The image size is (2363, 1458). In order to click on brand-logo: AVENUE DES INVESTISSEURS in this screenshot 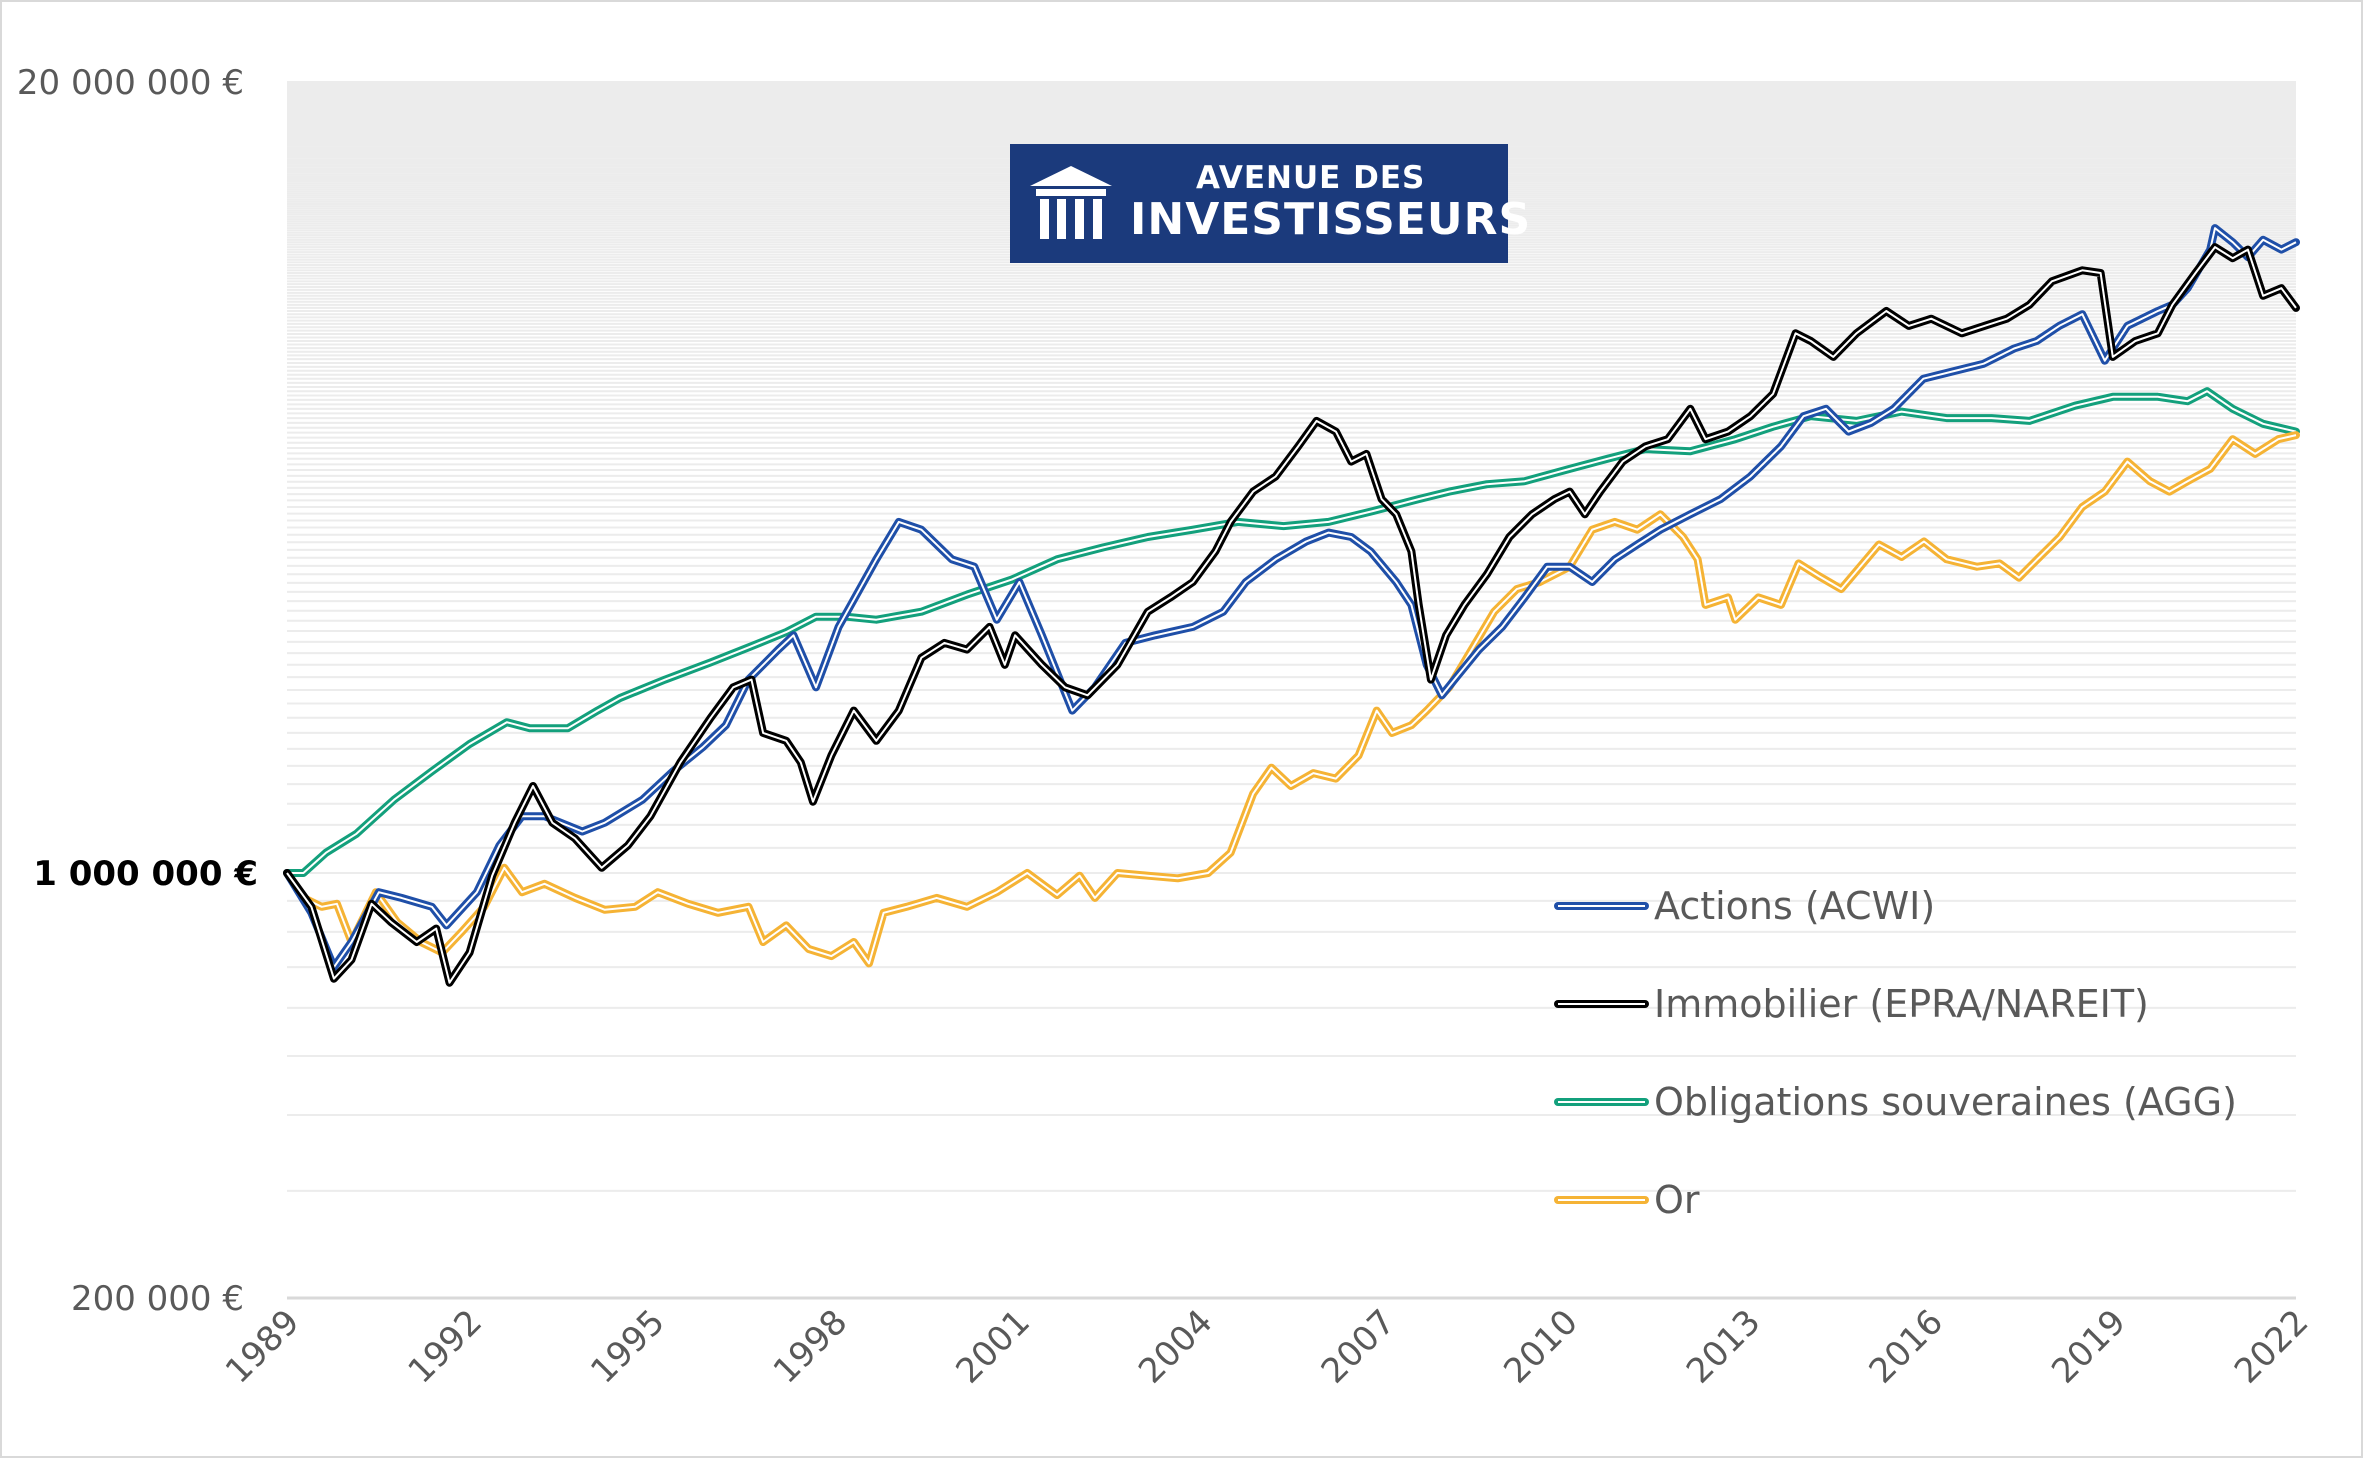, I will do `click(1270, 203)`.